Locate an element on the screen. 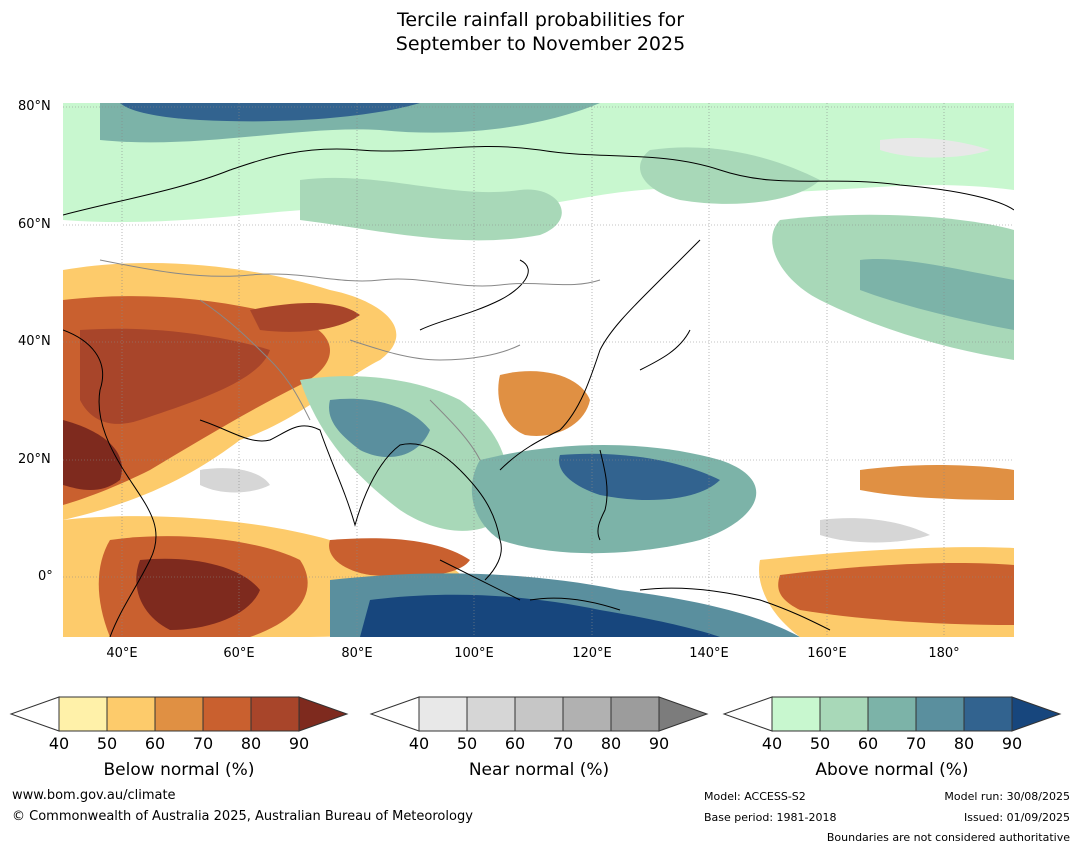  region-near-normal-pacific is located at coordinates (875, 530).